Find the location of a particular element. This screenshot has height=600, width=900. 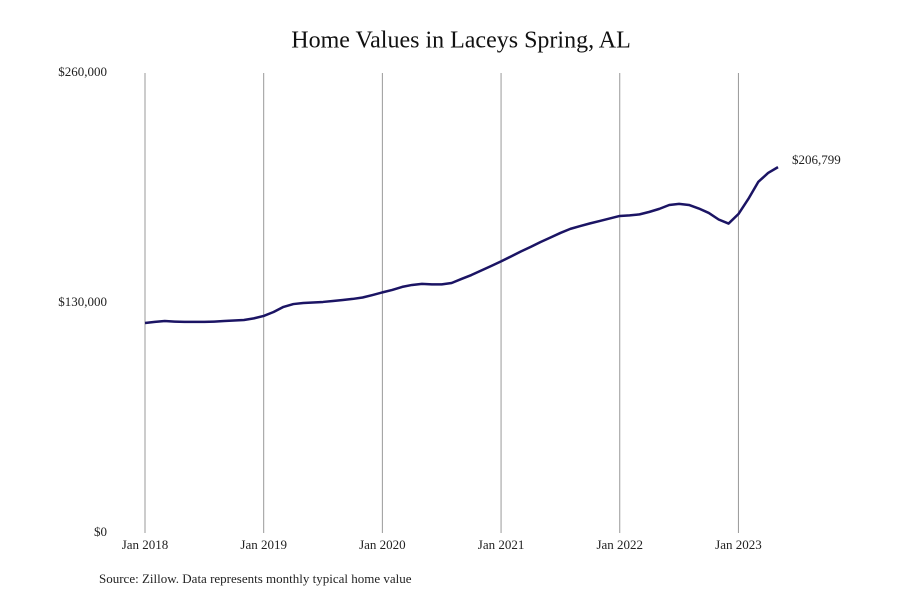

value-label: $206,799 is located at coordinates (816, 159).